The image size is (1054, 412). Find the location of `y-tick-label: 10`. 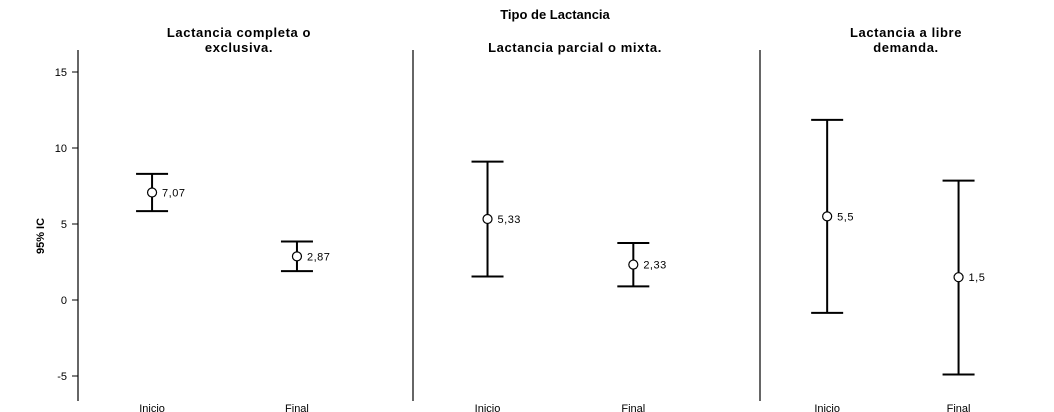

y-tick-label: 10 is located at coordinates (61, 149).